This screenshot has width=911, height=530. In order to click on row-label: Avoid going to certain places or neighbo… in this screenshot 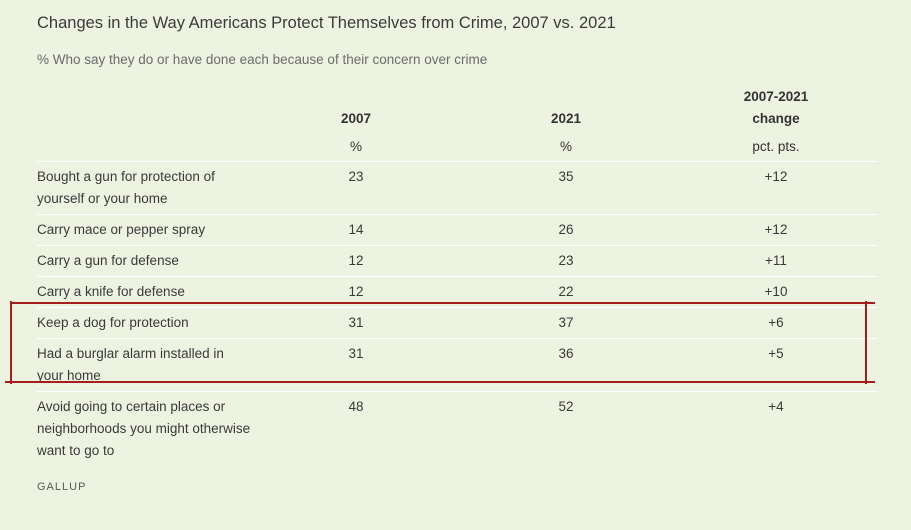, I will do `click(144, 428)`.